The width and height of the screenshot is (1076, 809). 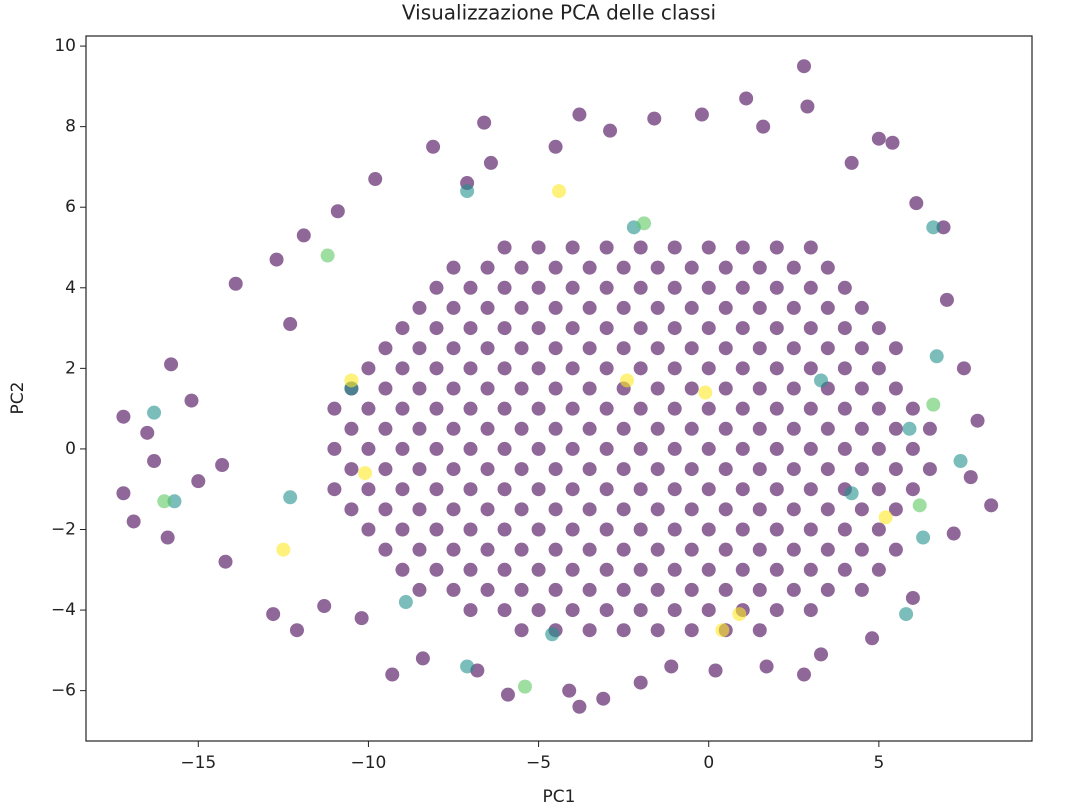 What do you see at coordinates (70, 207) in the screenshot?
I see `y-tick-label: 6` at bounding box center [70, 207].